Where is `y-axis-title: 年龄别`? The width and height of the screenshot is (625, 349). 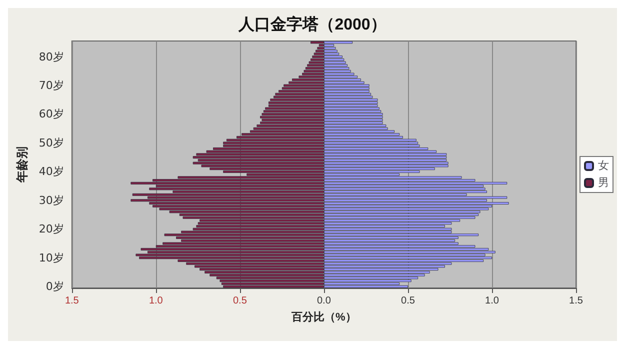
y-axis-title: 年龄别 is located at coordinates (22, 165).